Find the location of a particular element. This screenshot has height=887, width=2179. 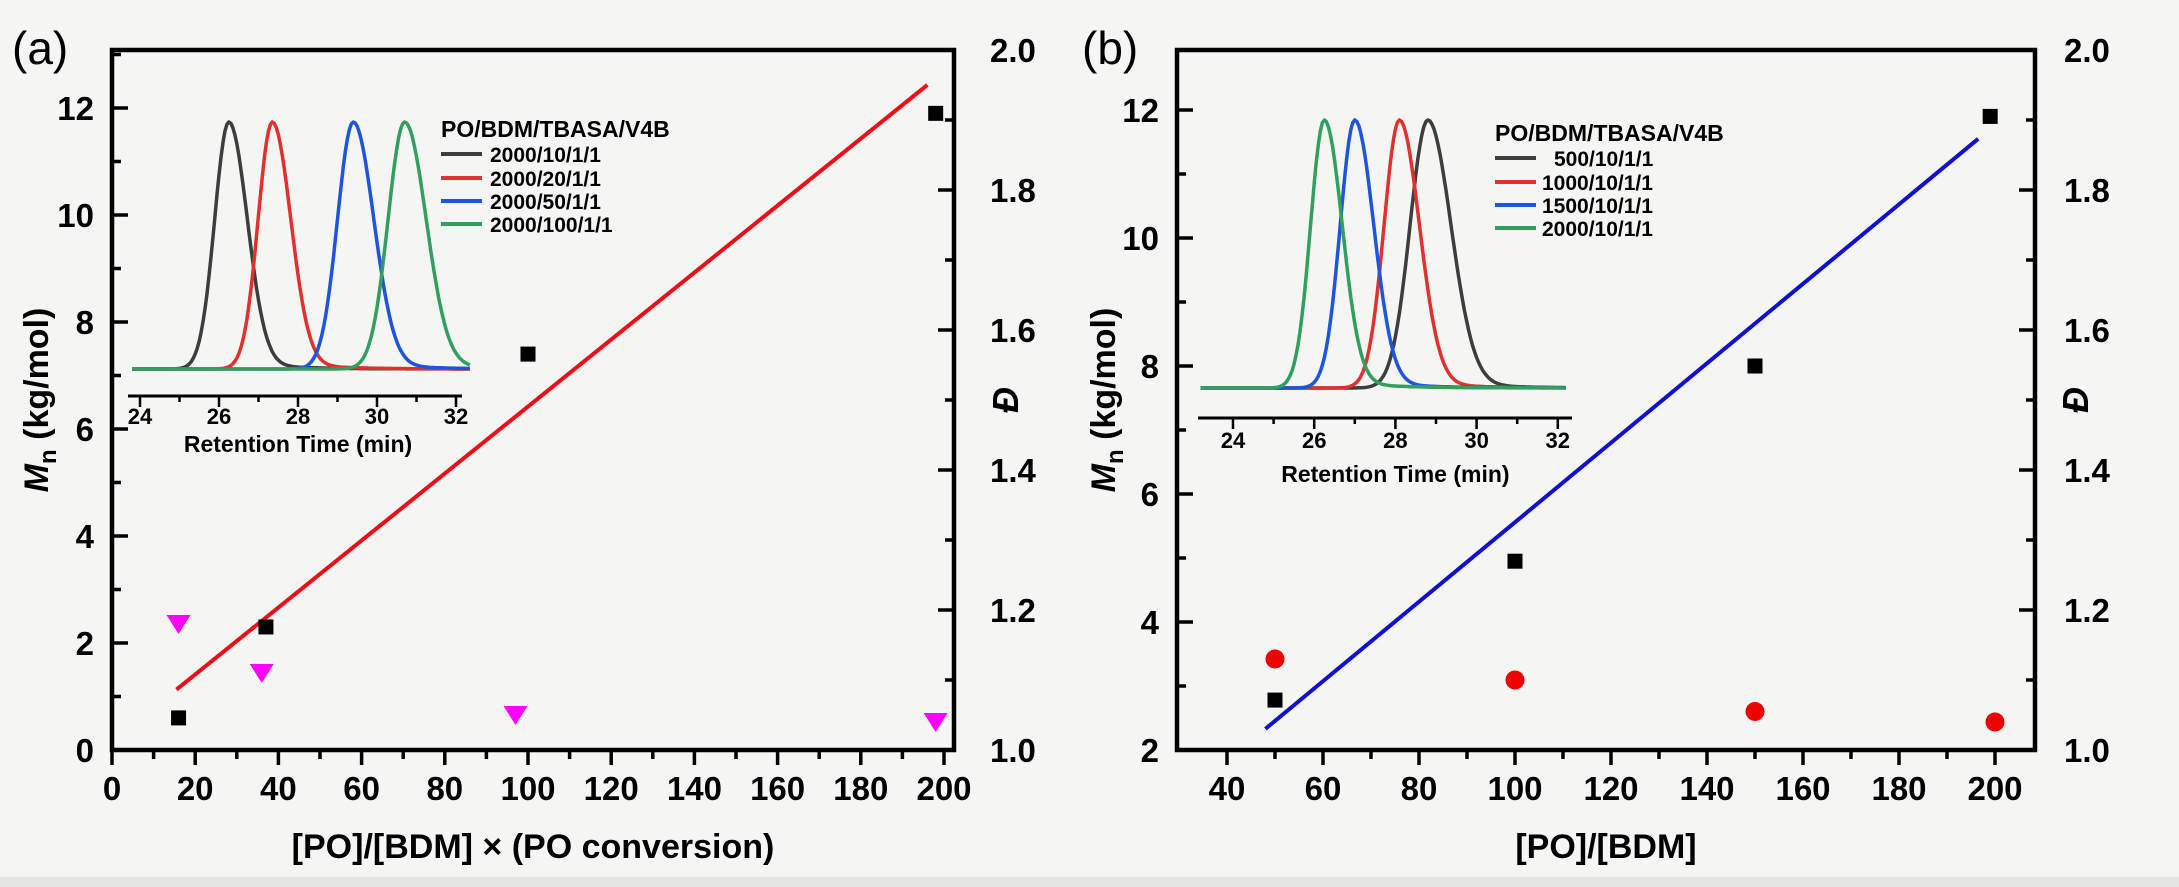

y-right-tick-label: 1.6 is located at coordinates (2087, 330).